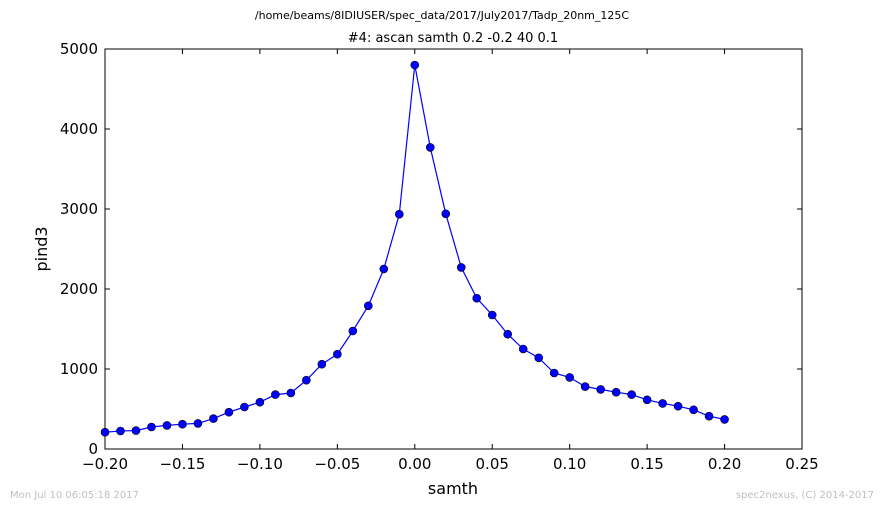  What do you see at coordinates (724, 464) in the screenshot?
I see `x-tick-label: 0.20` at bounding box center [724, 464].